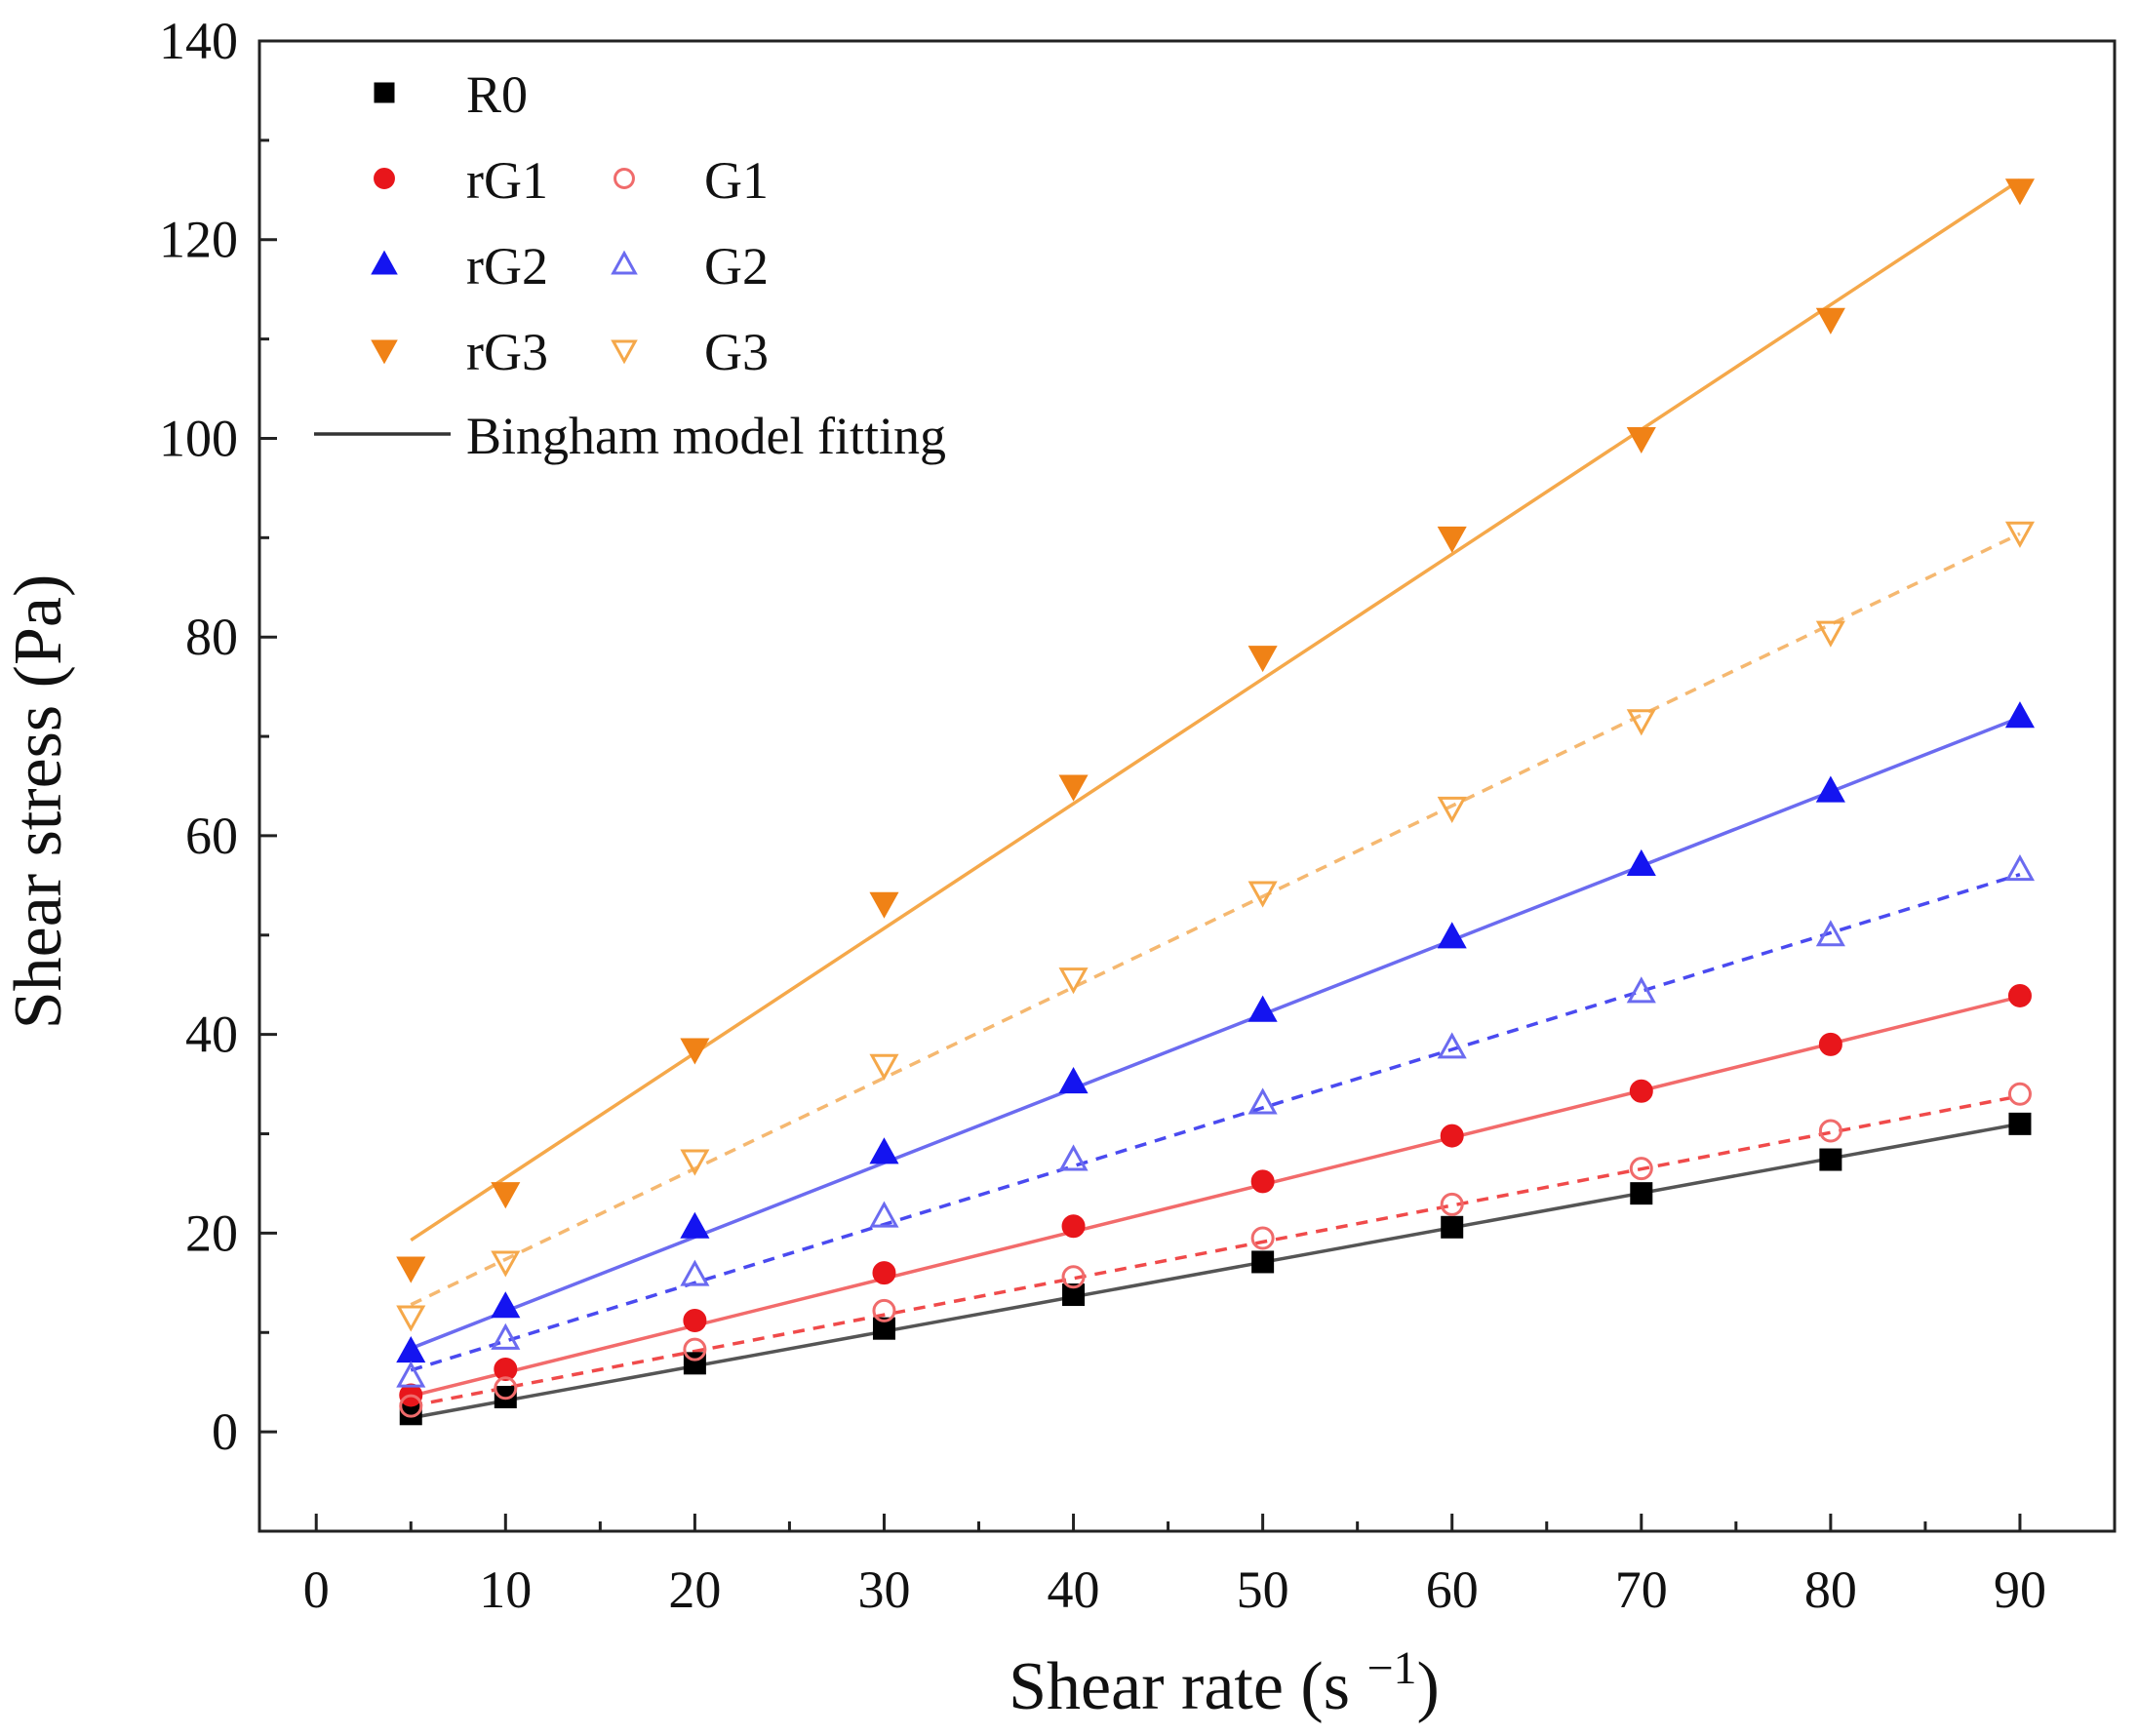  I want to click on fit-line-r0, so click(1215, 1271).